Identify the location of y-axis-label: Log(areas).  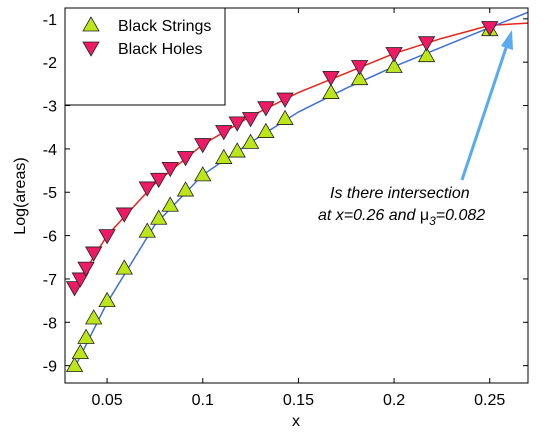
(20, 195).